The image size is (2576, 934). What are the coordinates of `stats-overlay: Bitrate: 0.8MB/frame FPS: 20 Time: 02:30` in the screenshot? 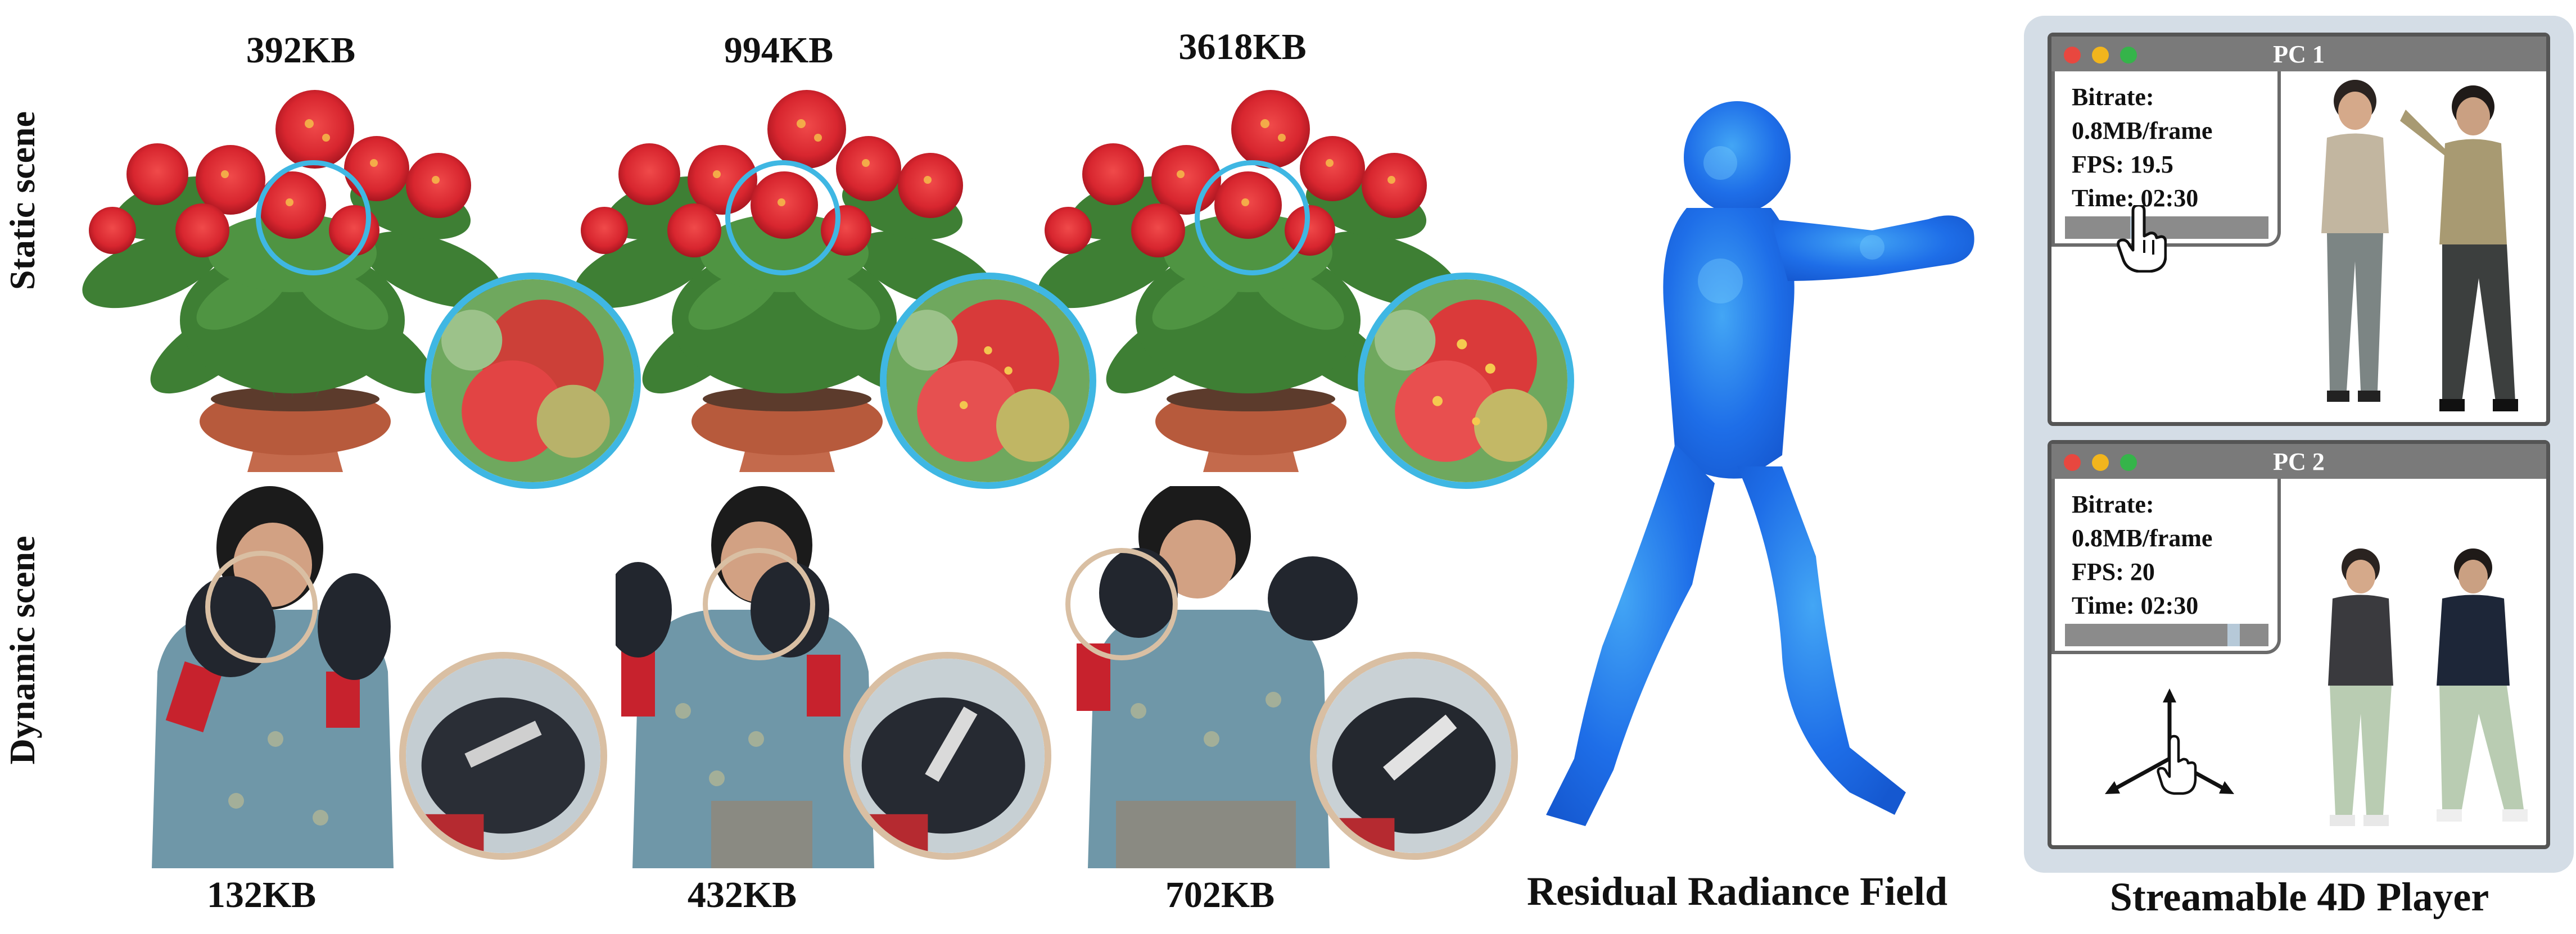 It's located at (2166, 566).